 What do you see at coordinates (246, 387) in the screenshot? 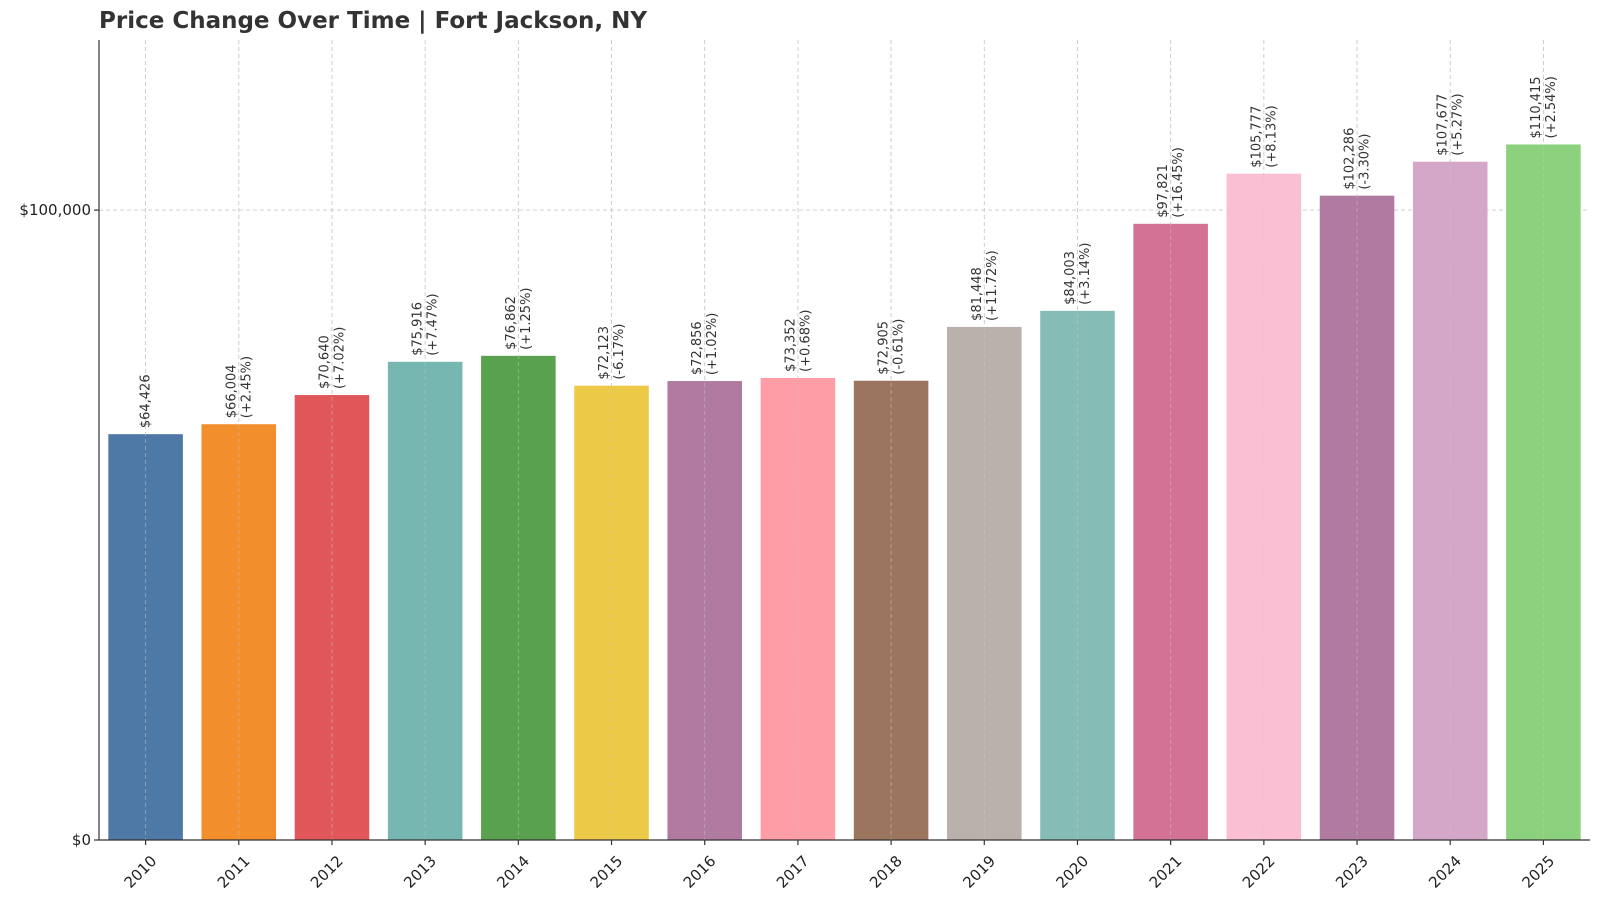
I see `data-label-change: (+2.45%)` at bounding box center [246, 387].